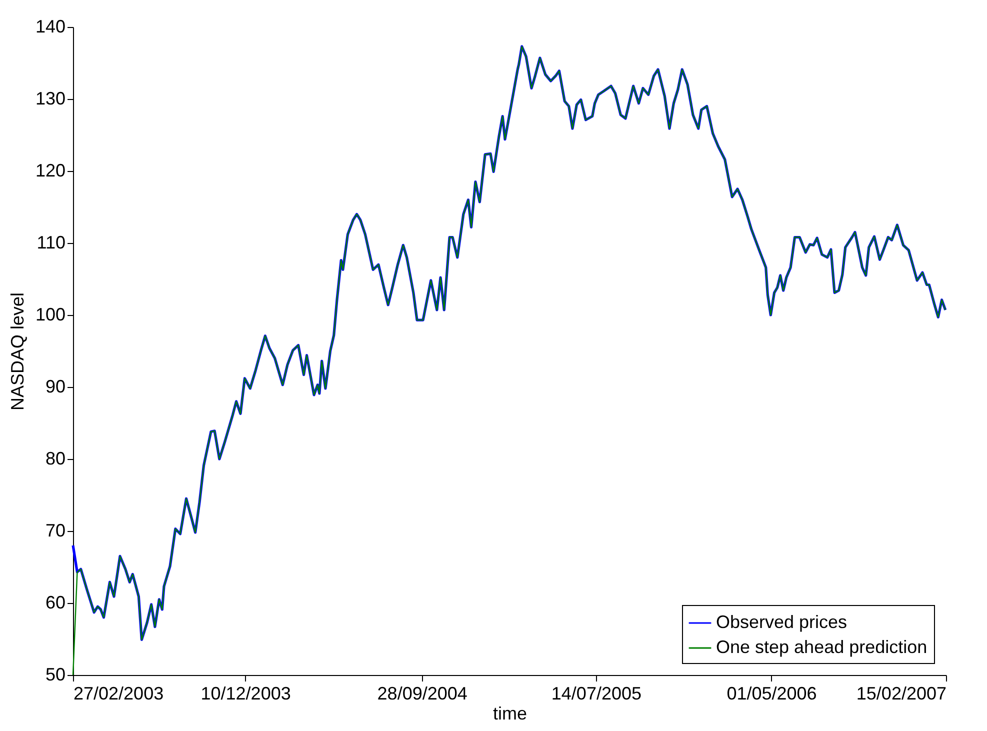 This screenshot has height=731, width=987. What do you see at coordinates (245, 694) in the screenshot?
I see `x-tick-label: 10/12/2003` at bounding box center [245, 694].